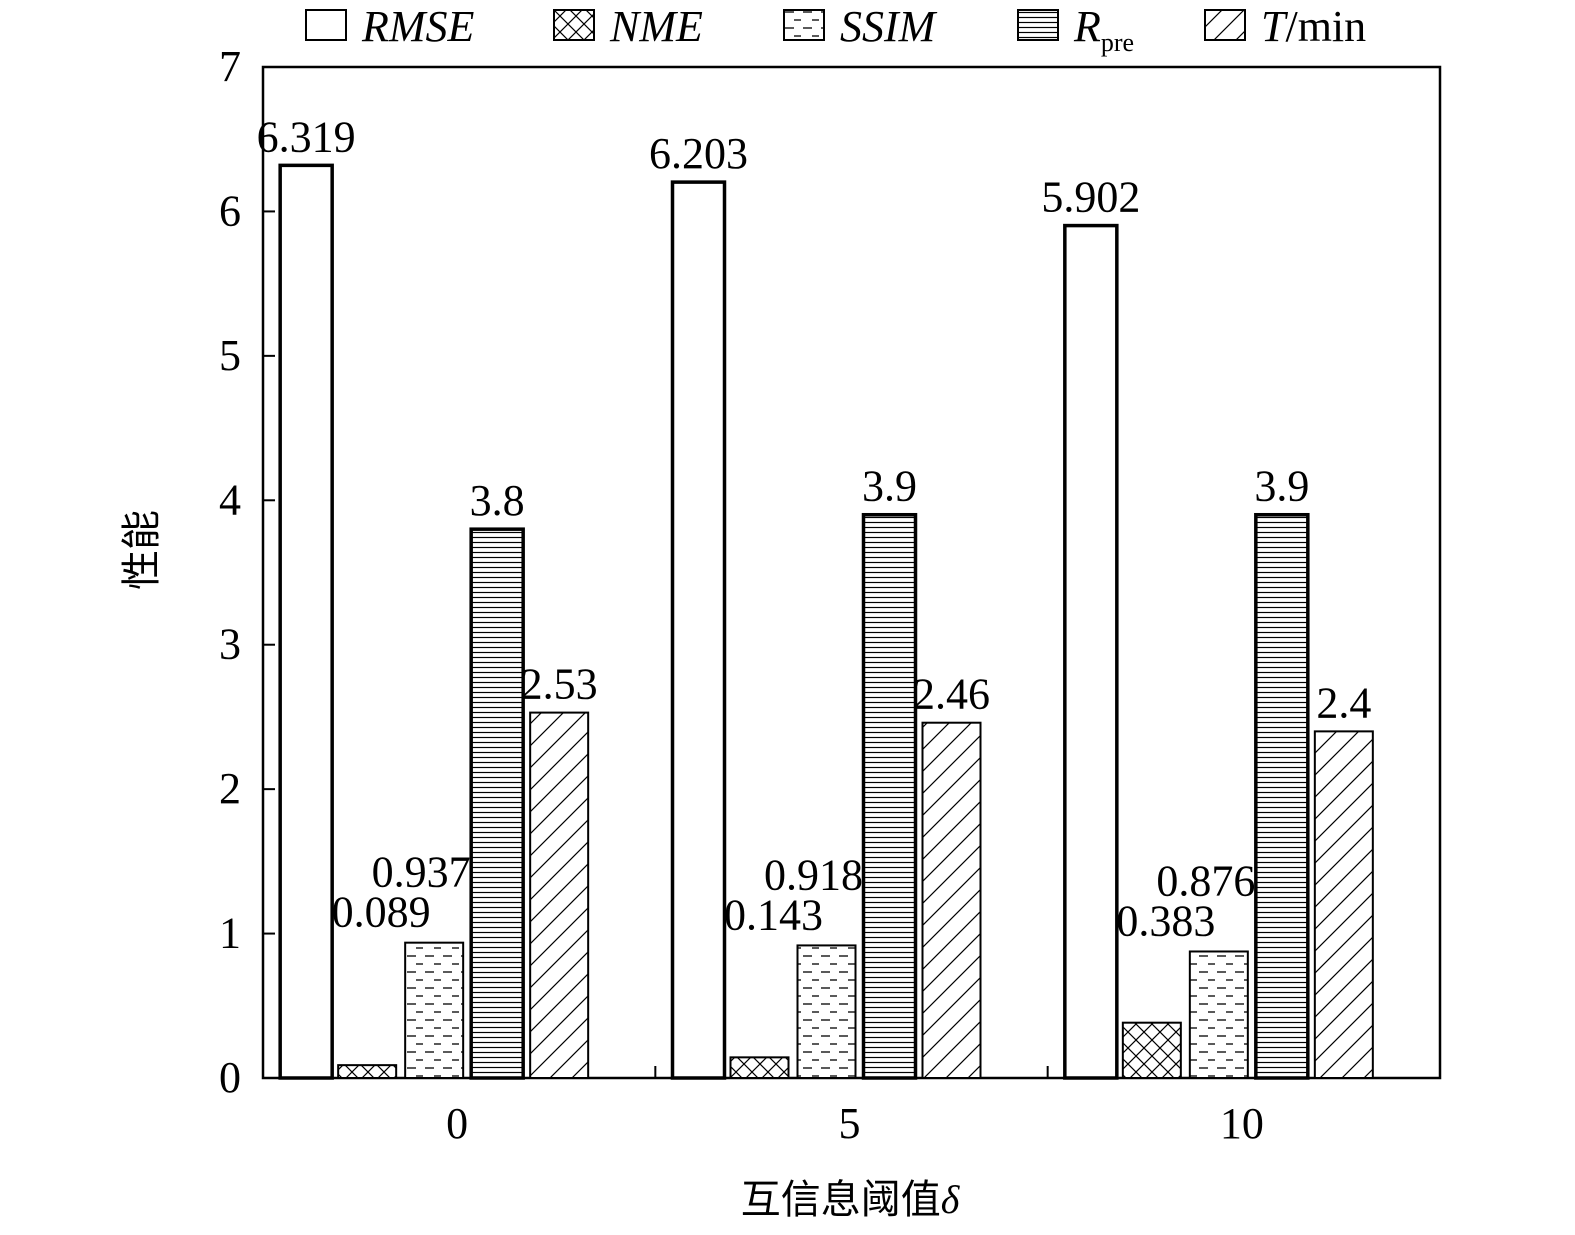 The height and width of the screenshot is (1235, 1575). Describe the element at coordinates (497, 500) in the screenshot. I see `bar-value-label: 3.8` at that location.